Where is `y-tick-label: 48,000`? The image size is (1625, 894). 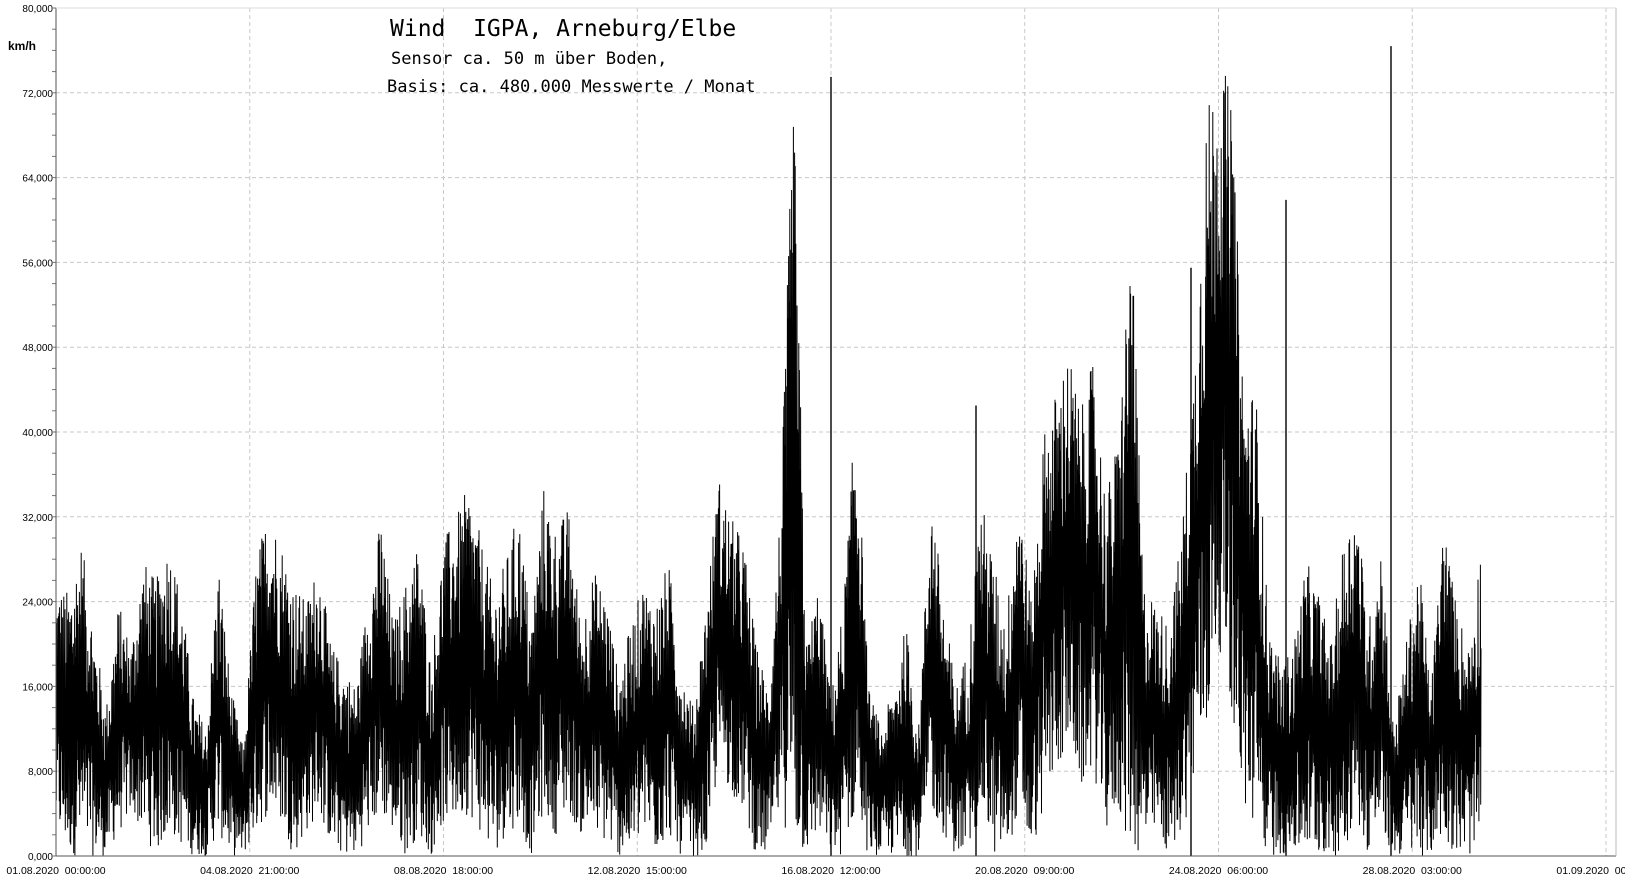 y-tick-label: 48,000 is located at coordinates (37, 348).